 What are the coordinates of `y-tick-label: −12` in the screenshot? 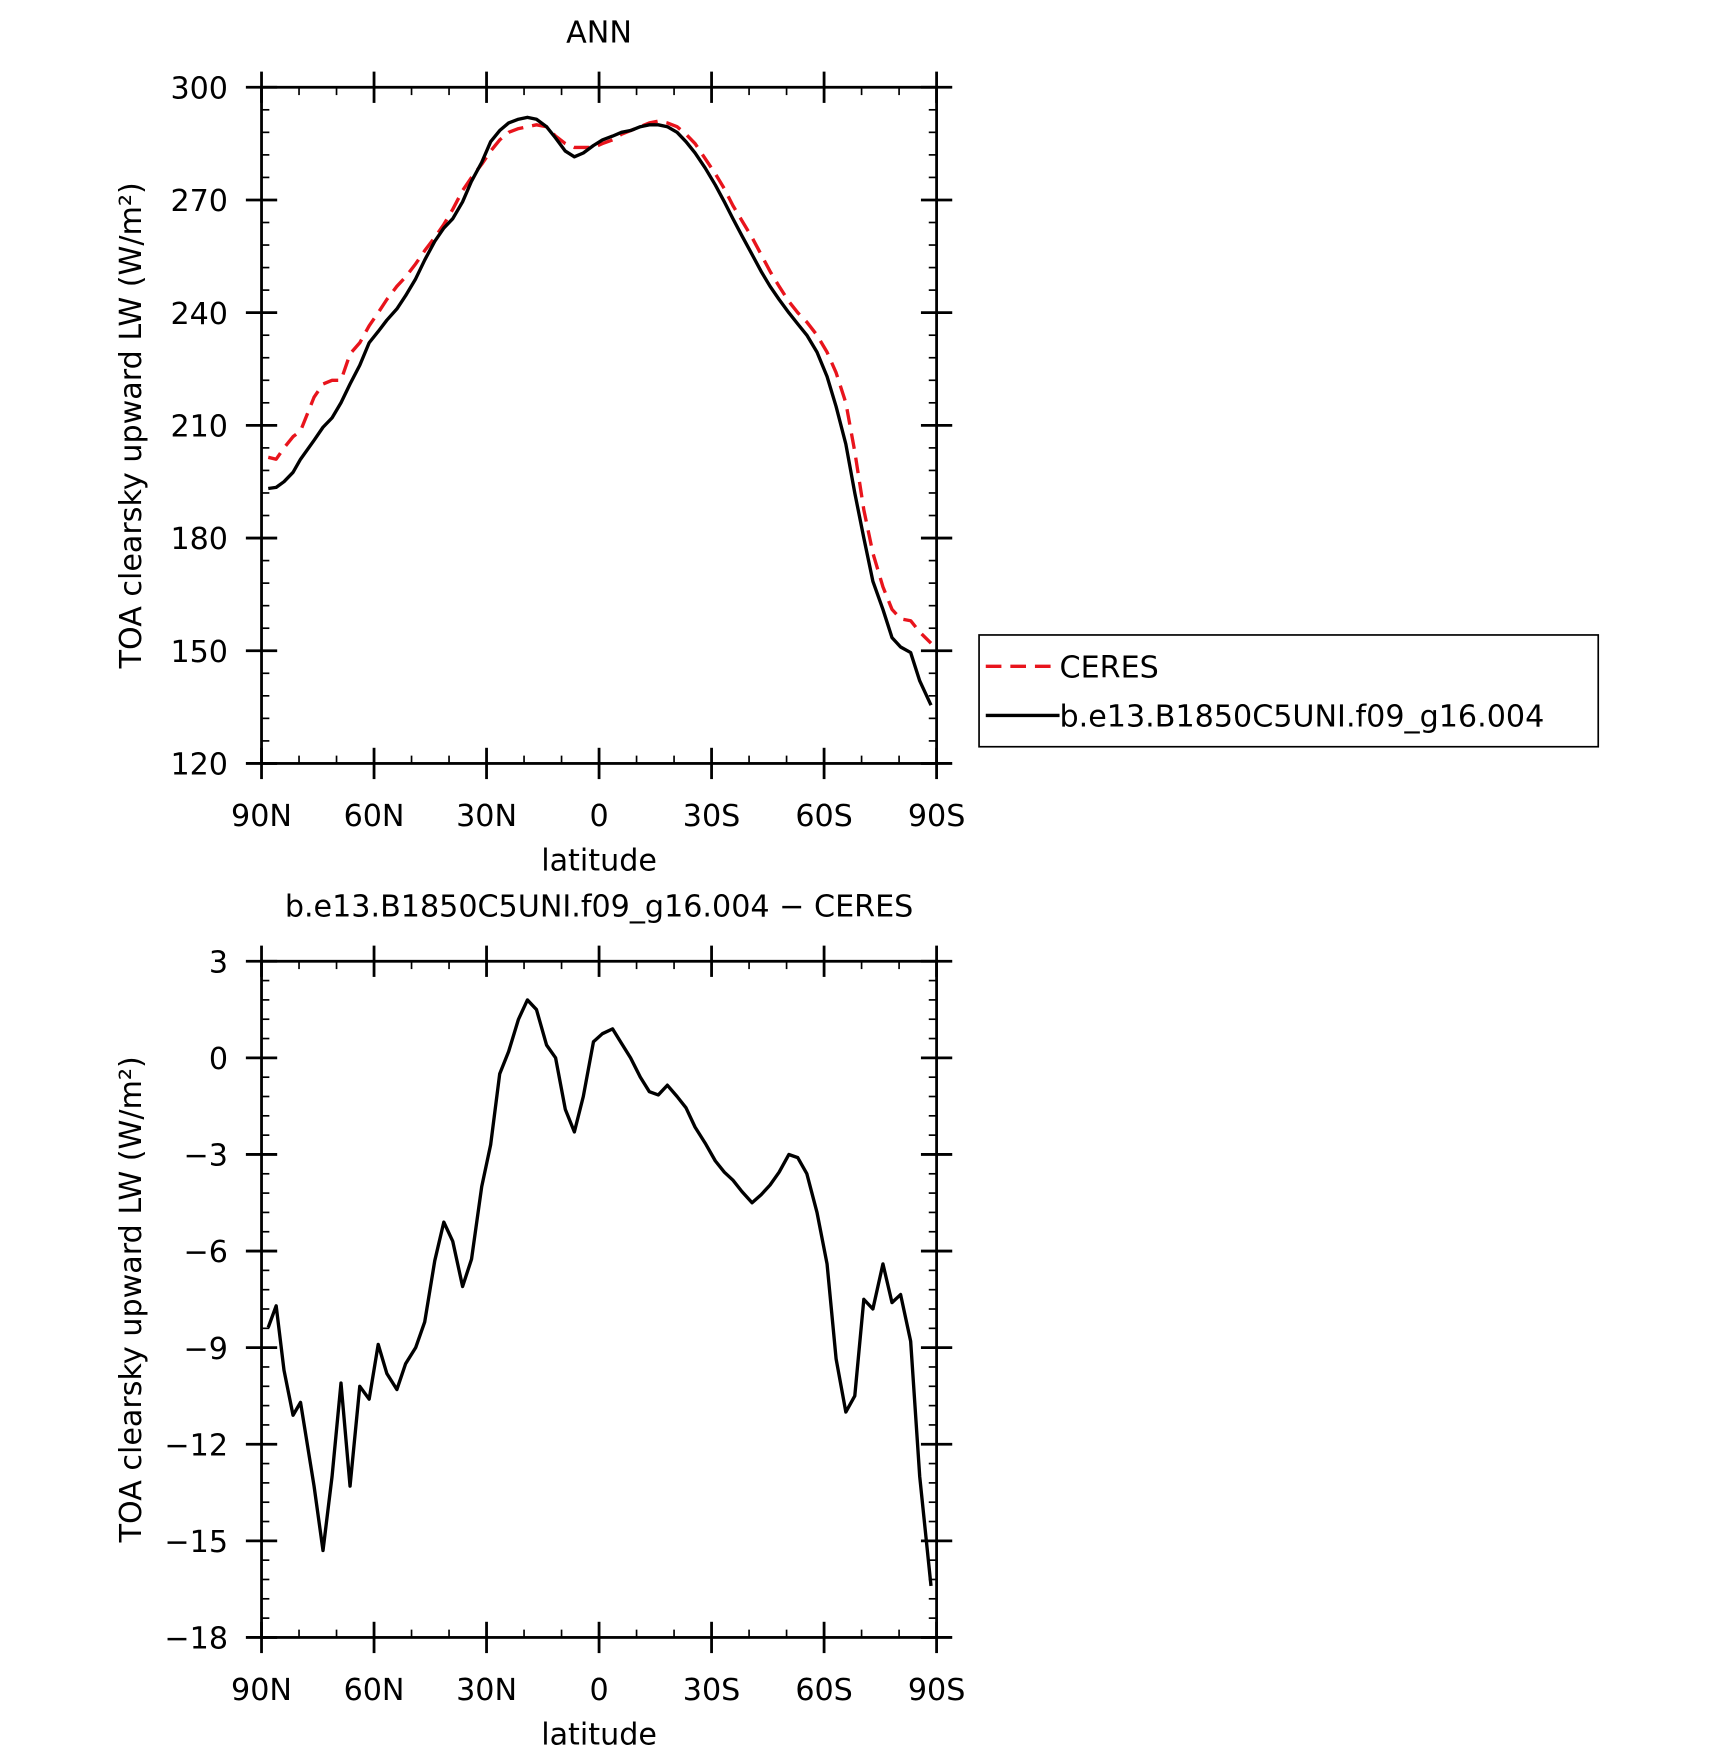 It's located at (196, 1445).